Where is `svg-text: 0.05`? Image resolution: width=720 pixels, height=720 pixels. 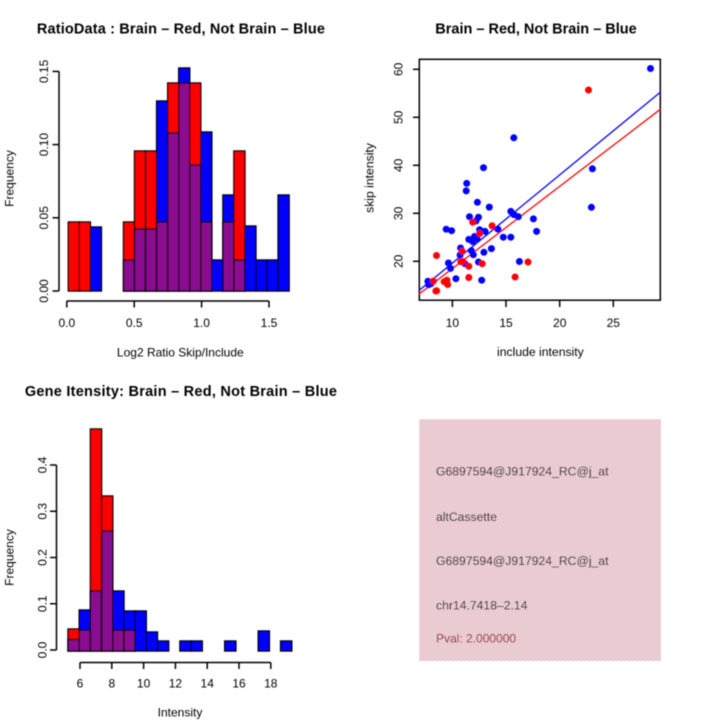
svg-text: 0.05 is located at coordinates (44, 218).